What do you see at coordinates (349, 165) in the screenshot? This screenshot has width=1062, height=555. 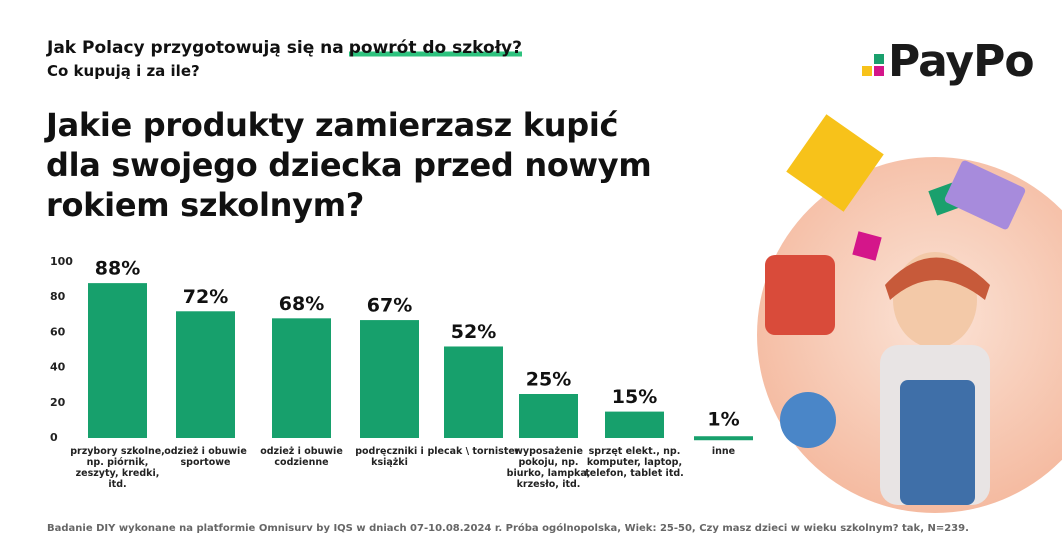 I see `question-line: dla swojego dziecka przed nowym` at bounding box center [349, 165].